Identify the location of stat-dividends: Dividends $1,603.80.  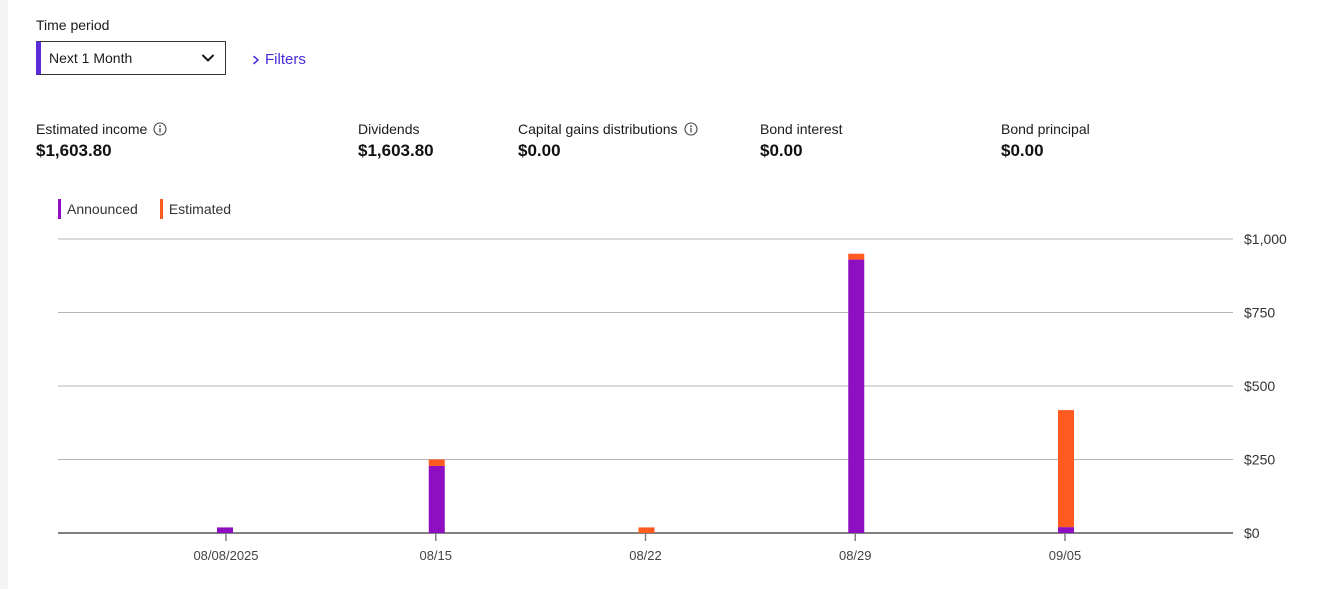
(396, 141).